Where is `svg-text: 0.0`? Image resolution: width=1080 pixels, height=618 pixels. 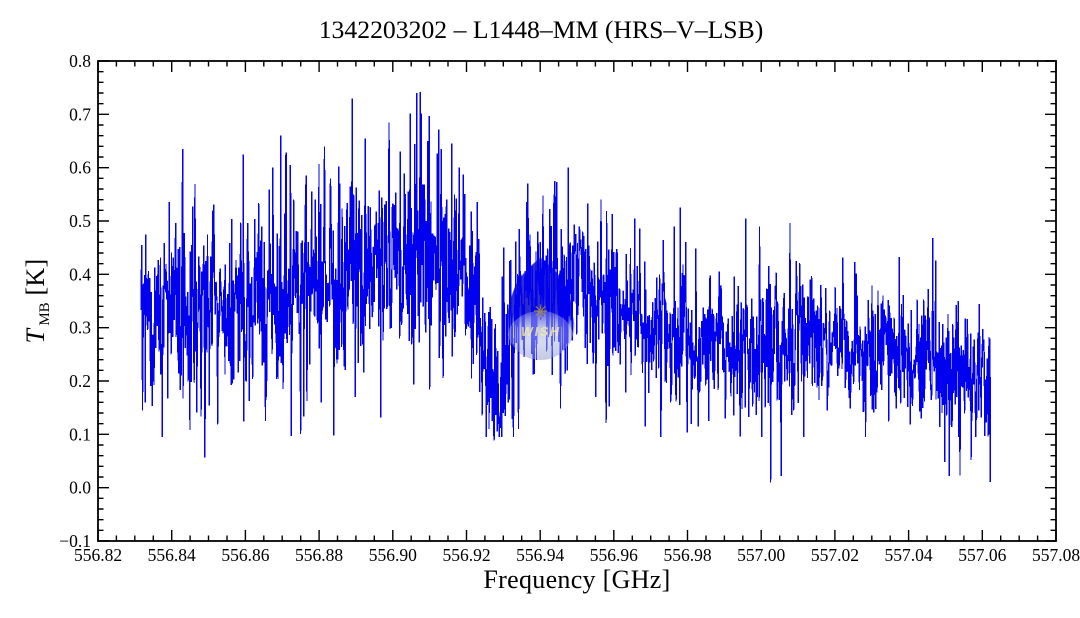
svg-text: 0.0 is located at coordinates (80, 488).